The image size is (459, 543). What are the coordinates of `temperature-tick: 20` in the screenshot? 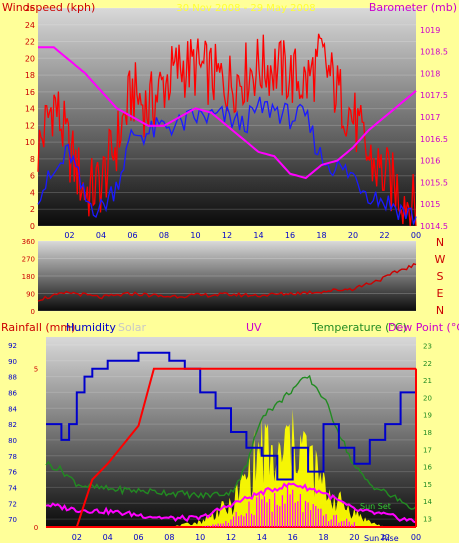 It's located at (427, 398).